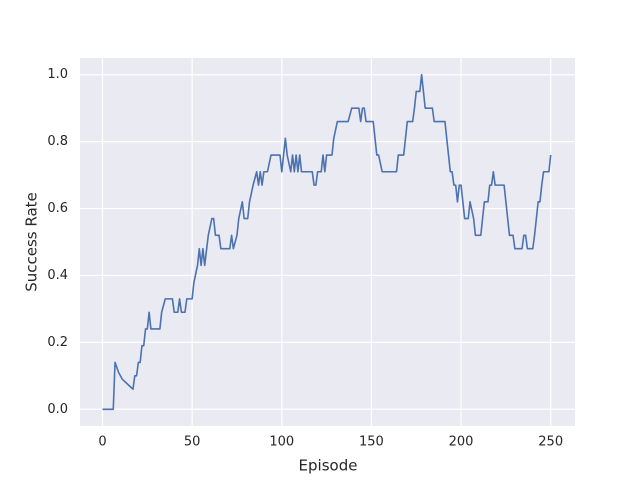  I want to click on y-axis-label: Success Rate, so click(32, 242).